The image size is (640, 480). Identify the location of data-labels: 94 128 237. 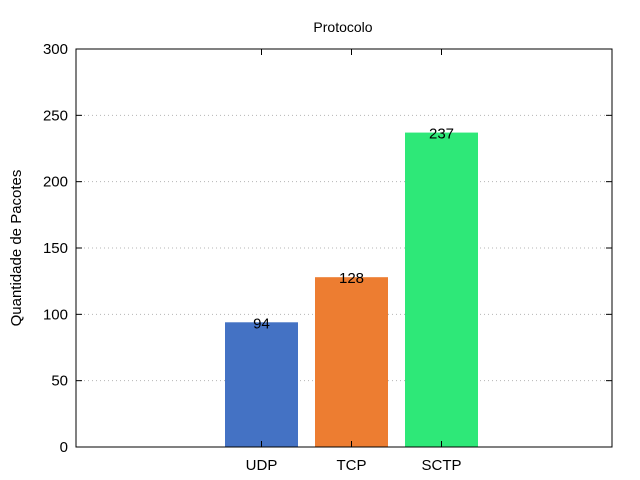
(353, 229).